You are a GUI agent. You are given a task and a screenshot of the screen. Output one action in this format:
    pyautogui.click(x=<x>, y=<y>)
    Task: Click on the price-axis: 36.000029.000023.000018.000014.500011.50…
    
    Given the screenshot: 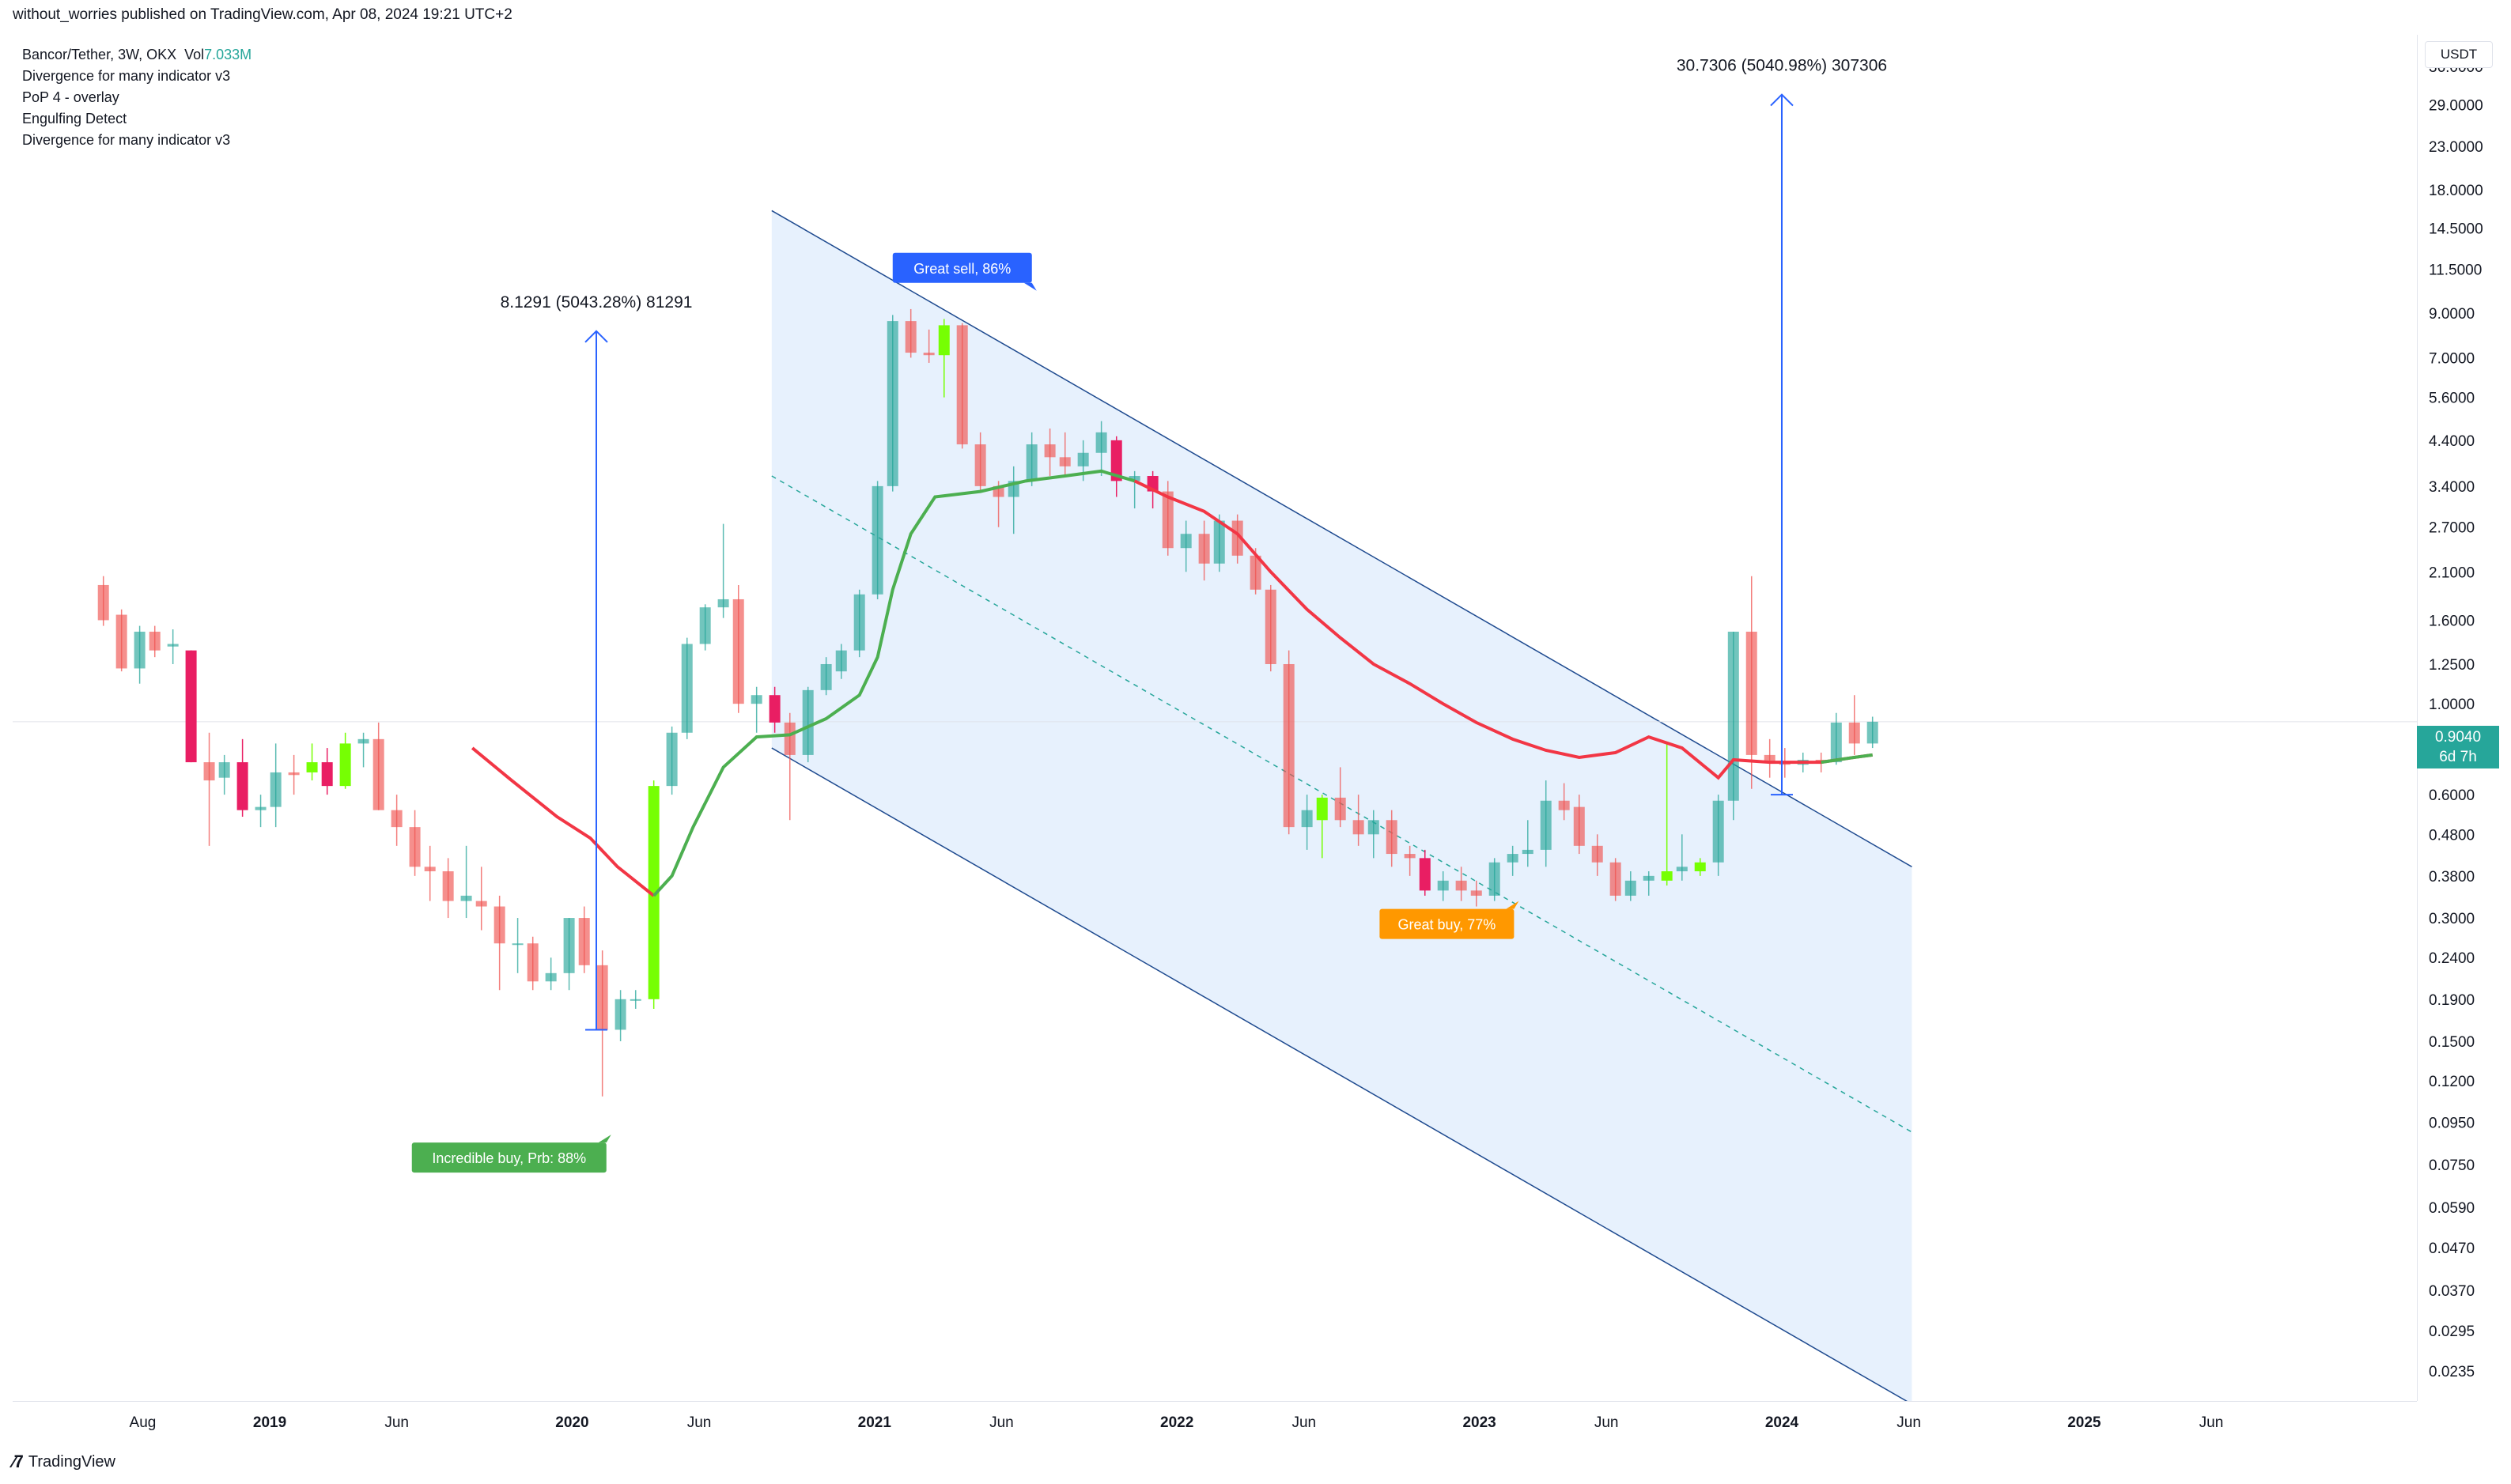 What is the action you would take?
    pyautogui.click(x=2458, y=718)
    